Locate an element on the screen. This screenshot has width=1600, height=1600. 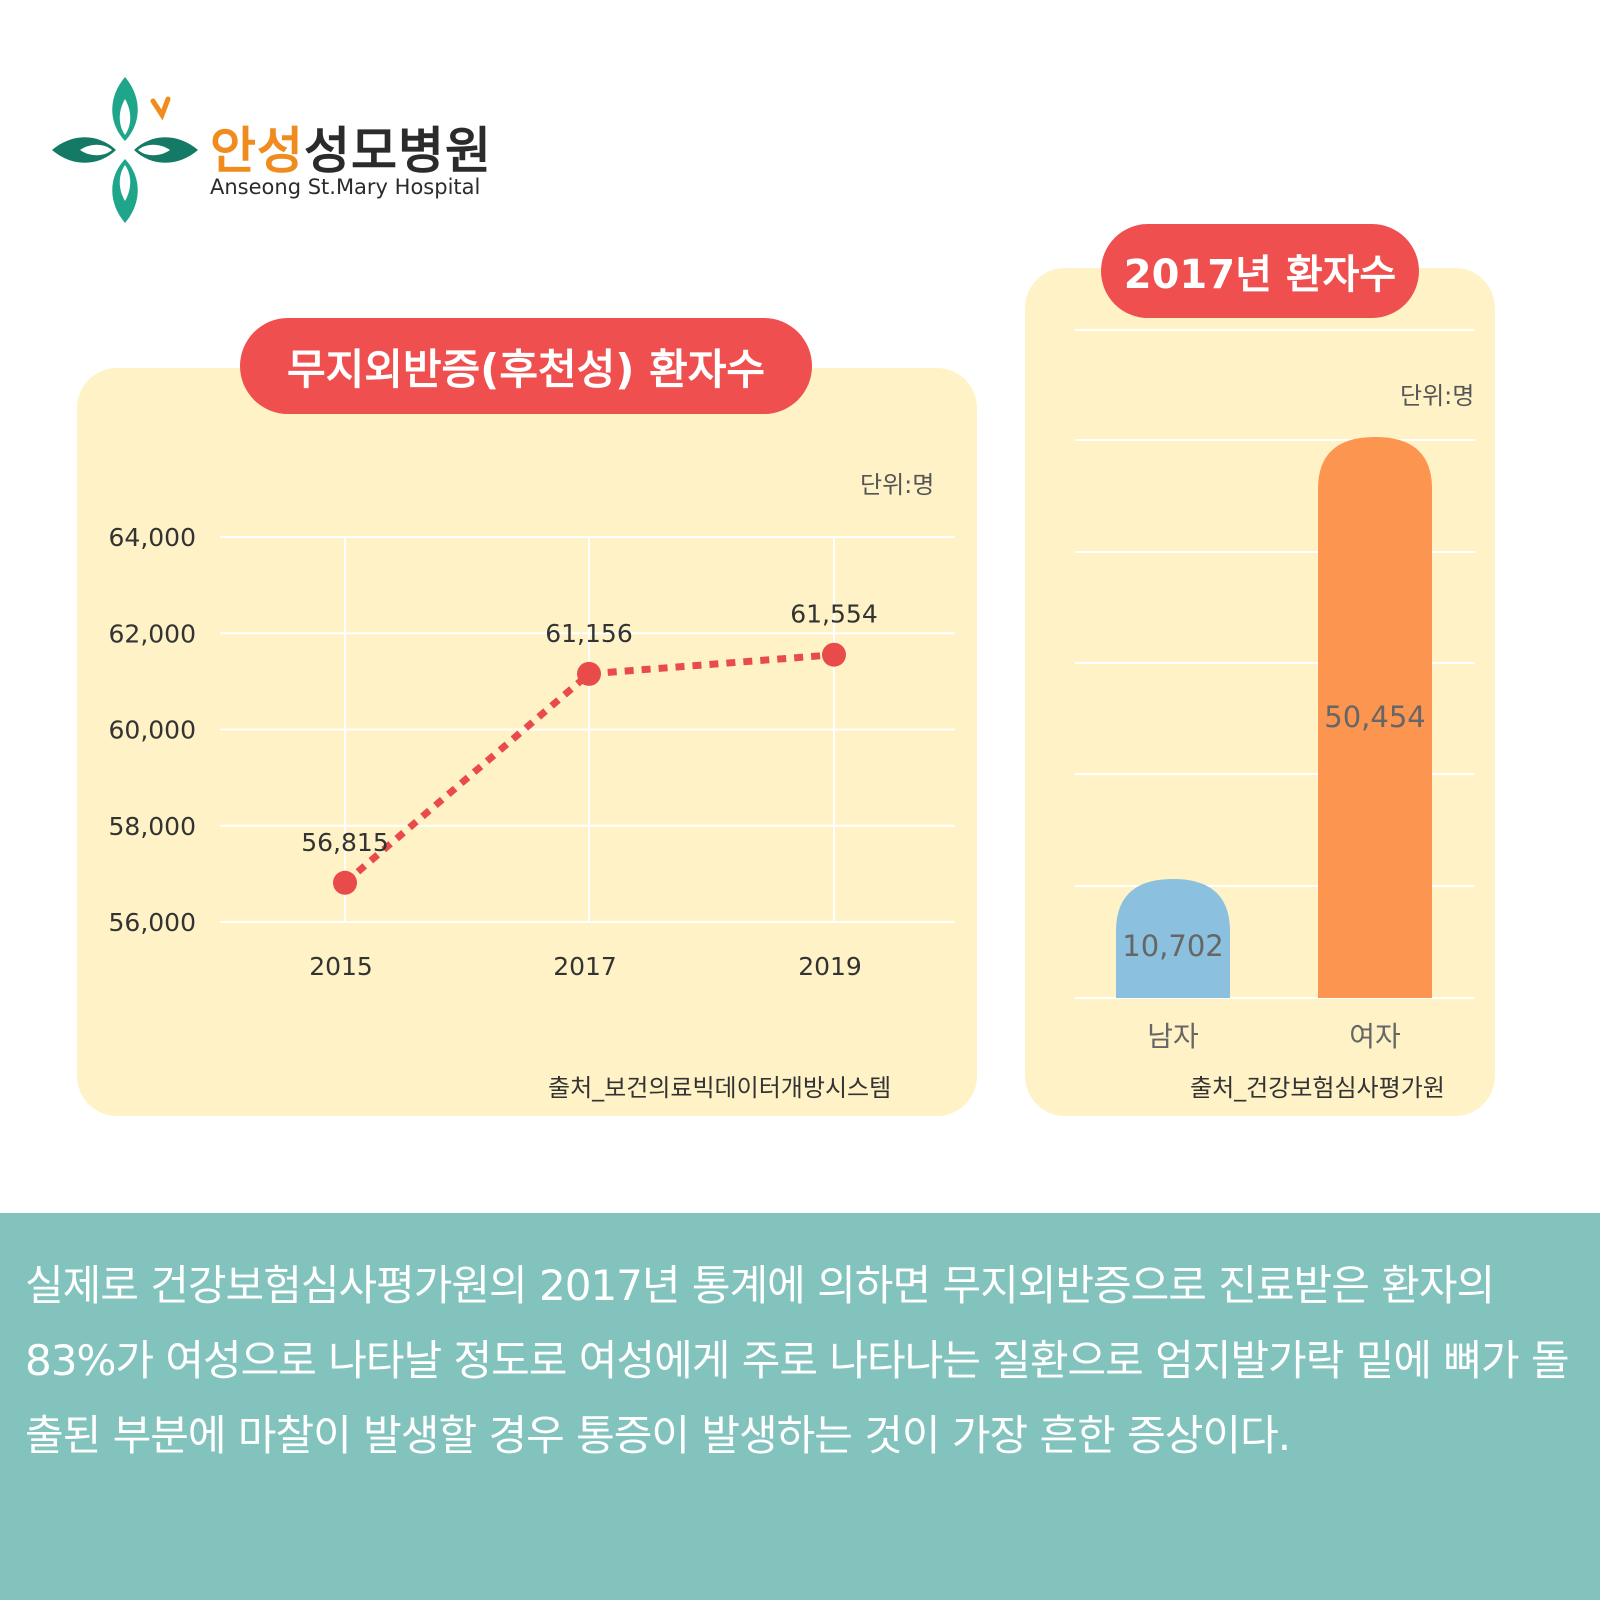
cross-flower-icon is located at coordinates (125, 150).